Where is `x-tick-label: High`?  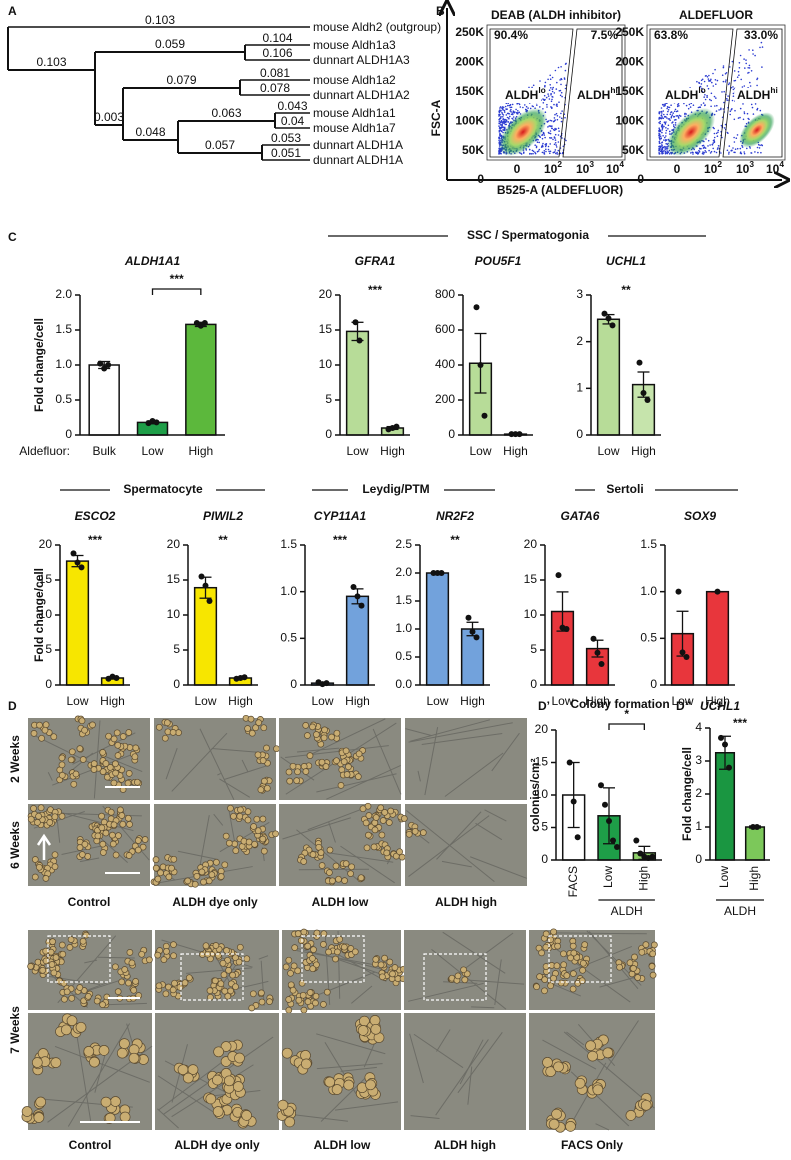
x-tick-label: High is located at coordinates (357, 701).